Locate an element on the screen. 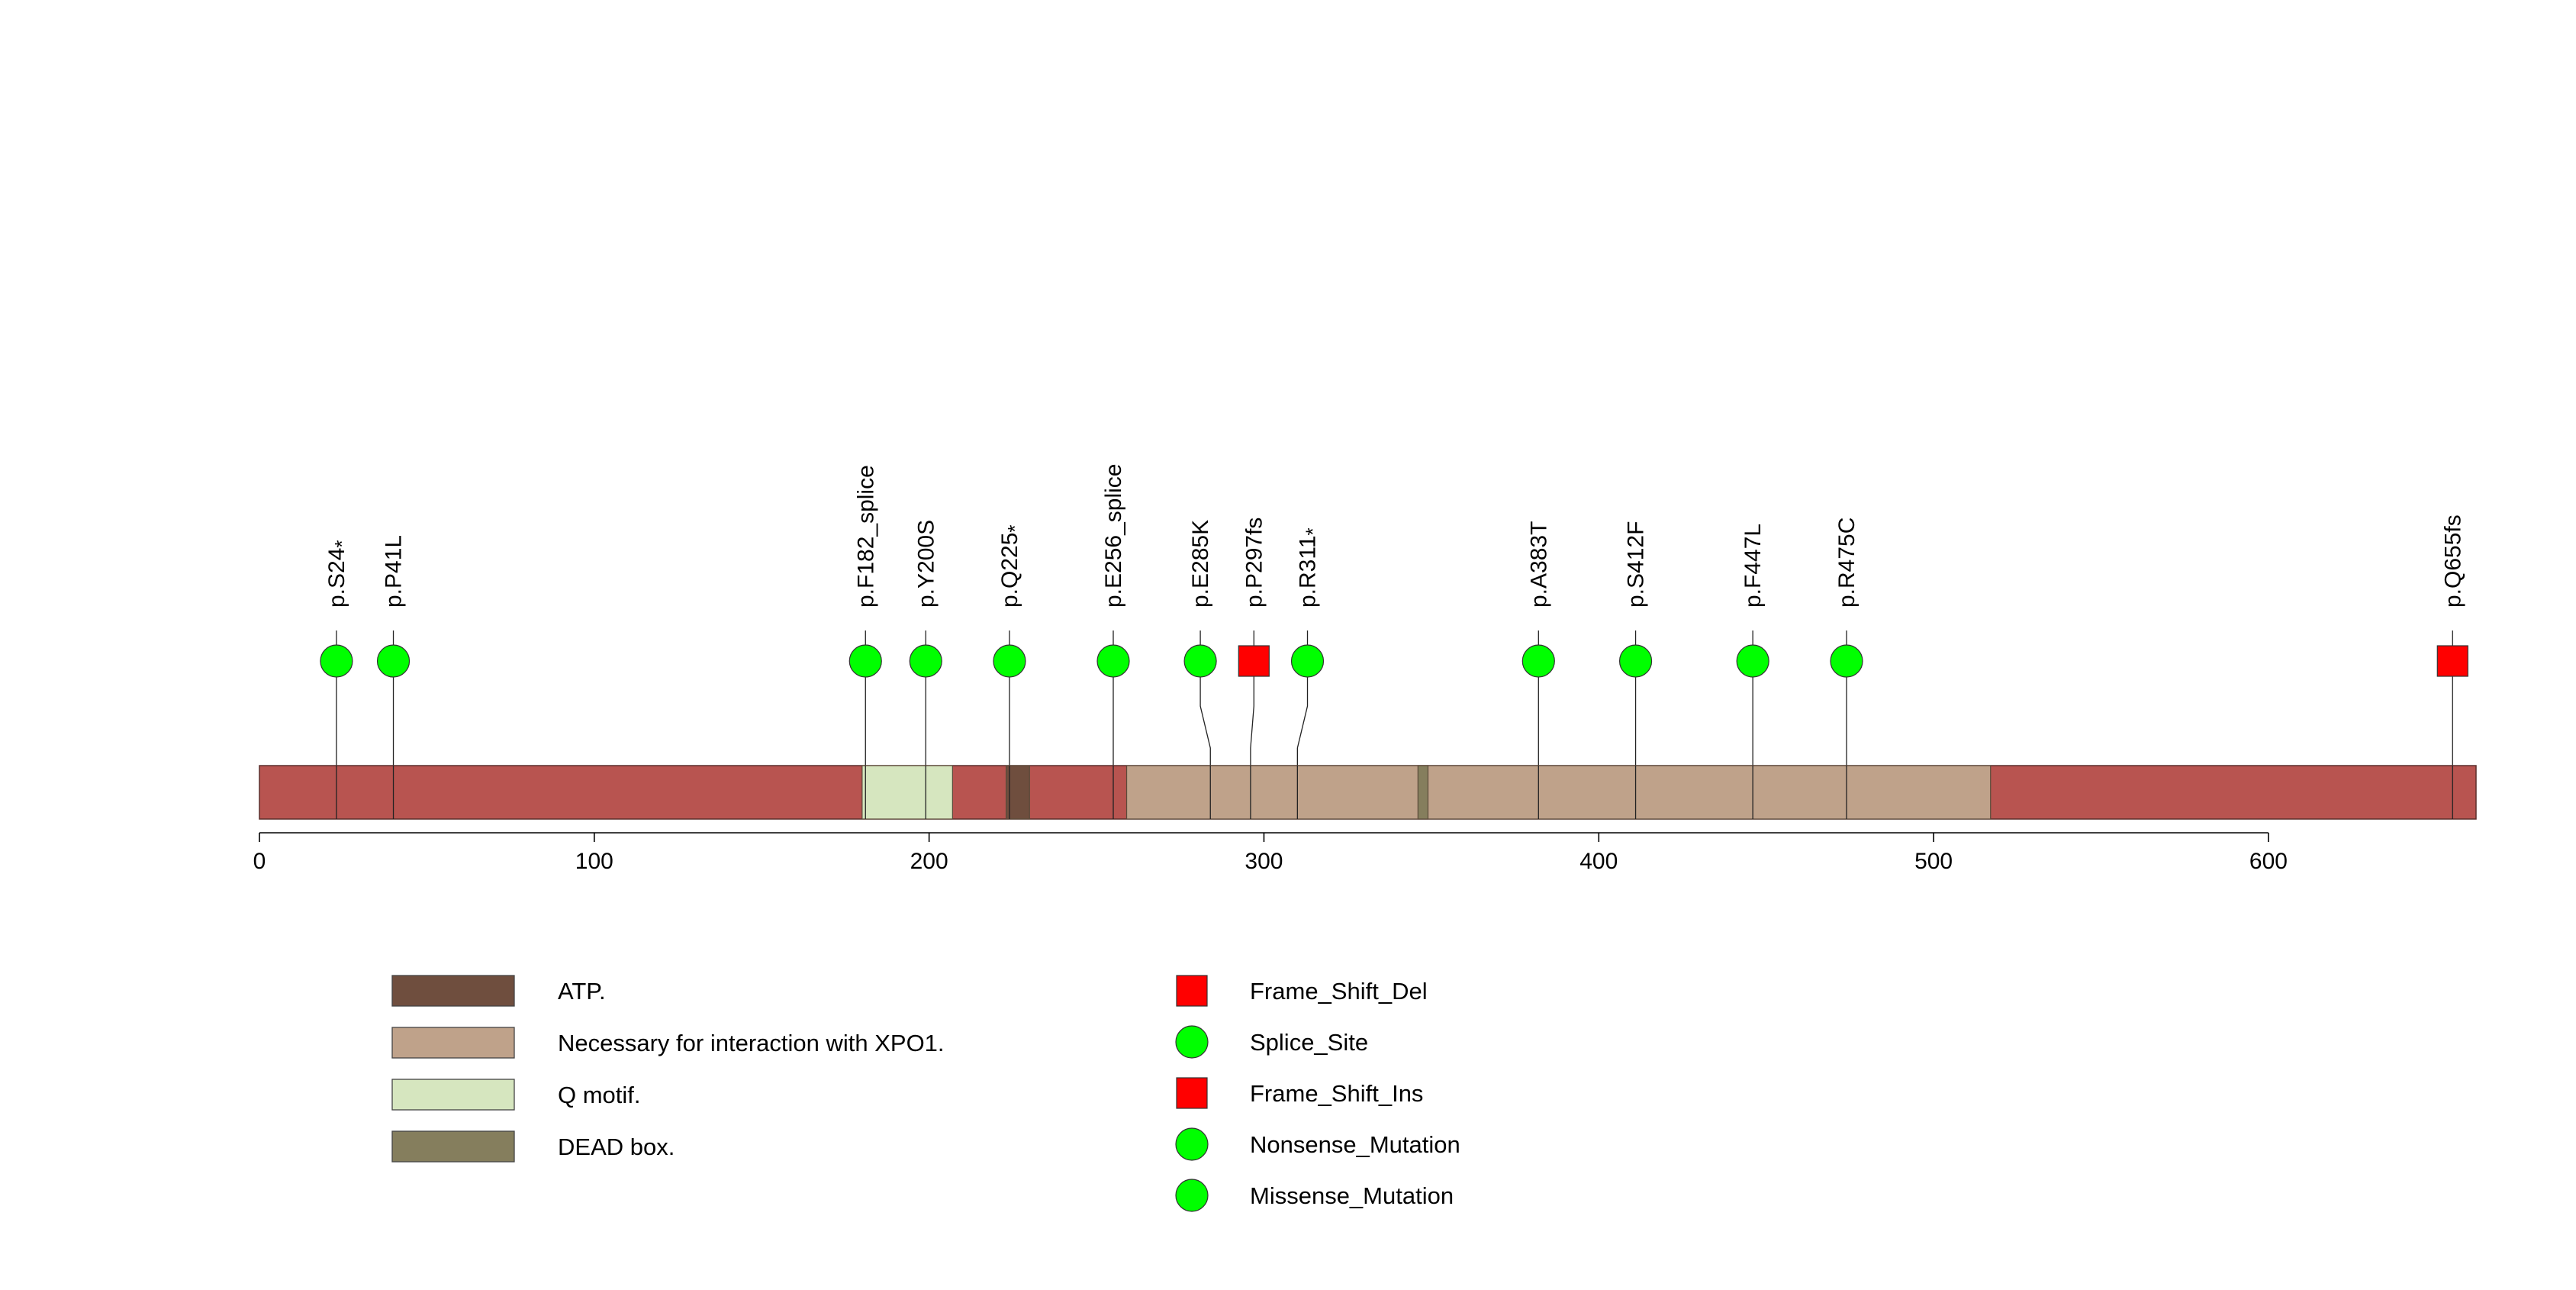  mutation-label-p-y200s: p.Y200S is located at coordinates (926, 564).